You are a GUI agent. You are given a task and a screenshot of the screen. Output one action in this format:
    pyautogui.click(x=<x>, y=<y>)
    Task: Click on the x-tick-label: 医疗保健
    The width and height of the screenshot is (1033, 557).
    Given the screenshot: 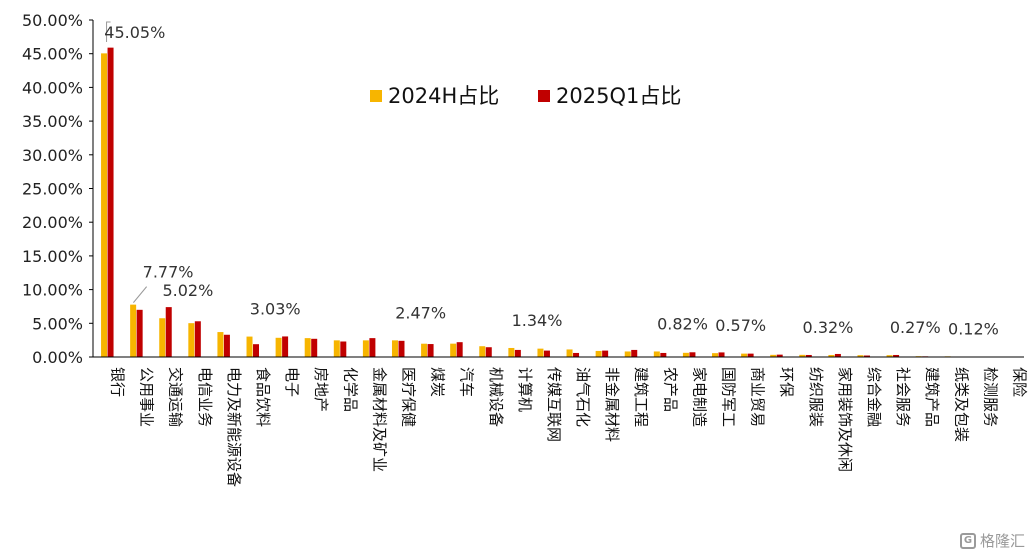 What is the action you would take?
    pyautogui.click(x=408, y=397)
    